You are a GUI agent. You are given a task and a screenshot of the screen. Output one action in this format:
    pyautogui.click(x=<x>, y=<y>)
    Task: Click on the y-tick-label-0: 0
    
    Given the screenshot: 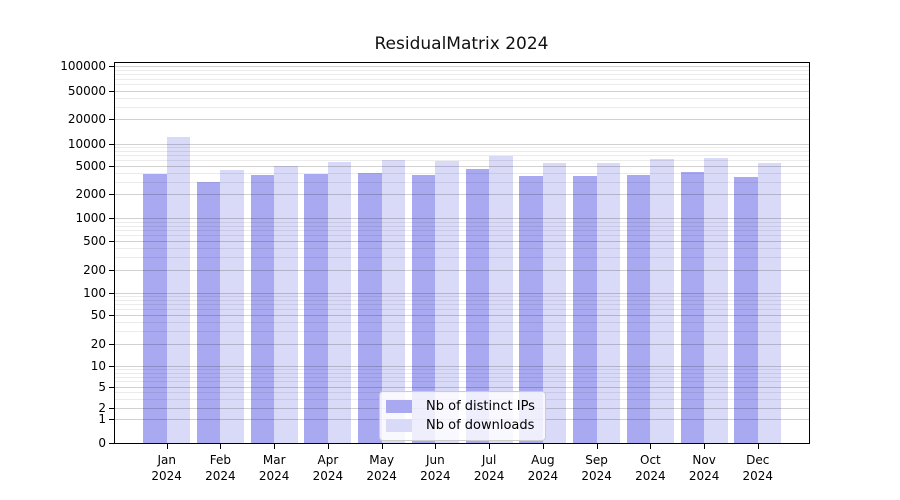 What is the action you would take?
    pyautogui.click(x=102, y=443)
    